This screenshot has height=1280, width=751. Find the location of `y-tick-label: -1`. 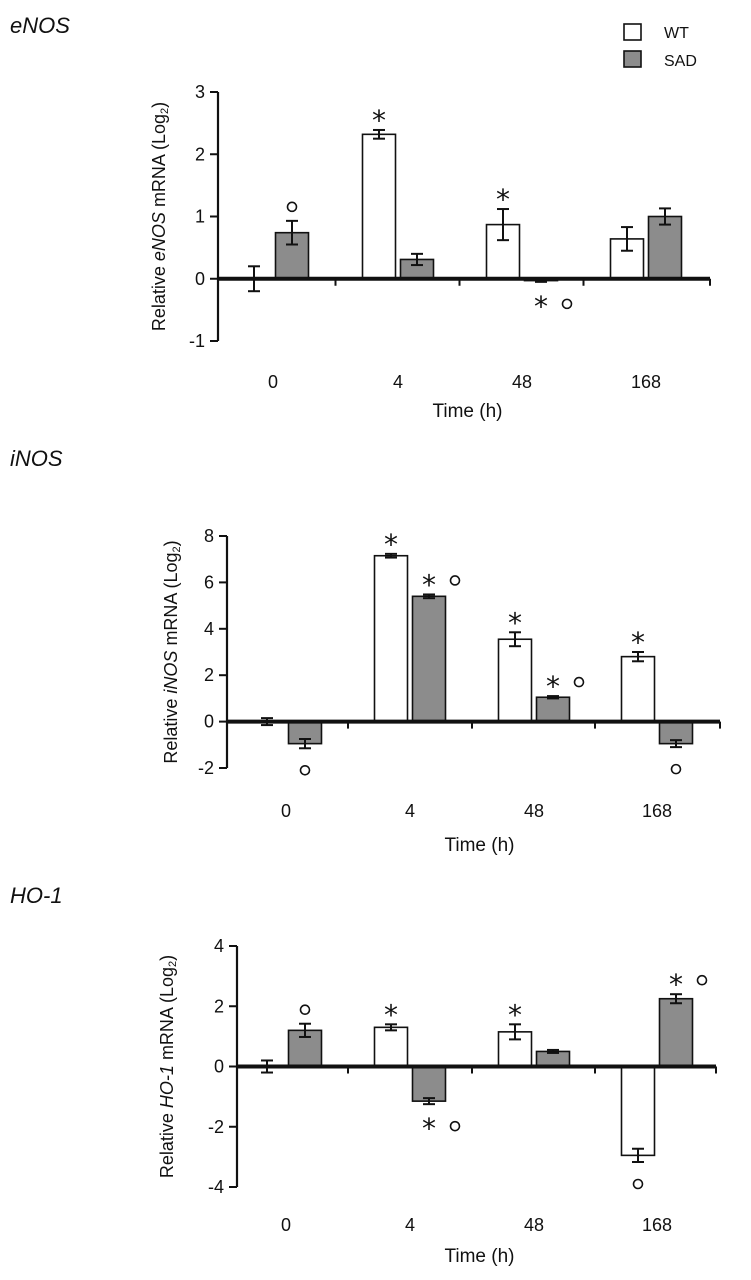

y-tick-label: -1 is located at coordinates (197, 341).